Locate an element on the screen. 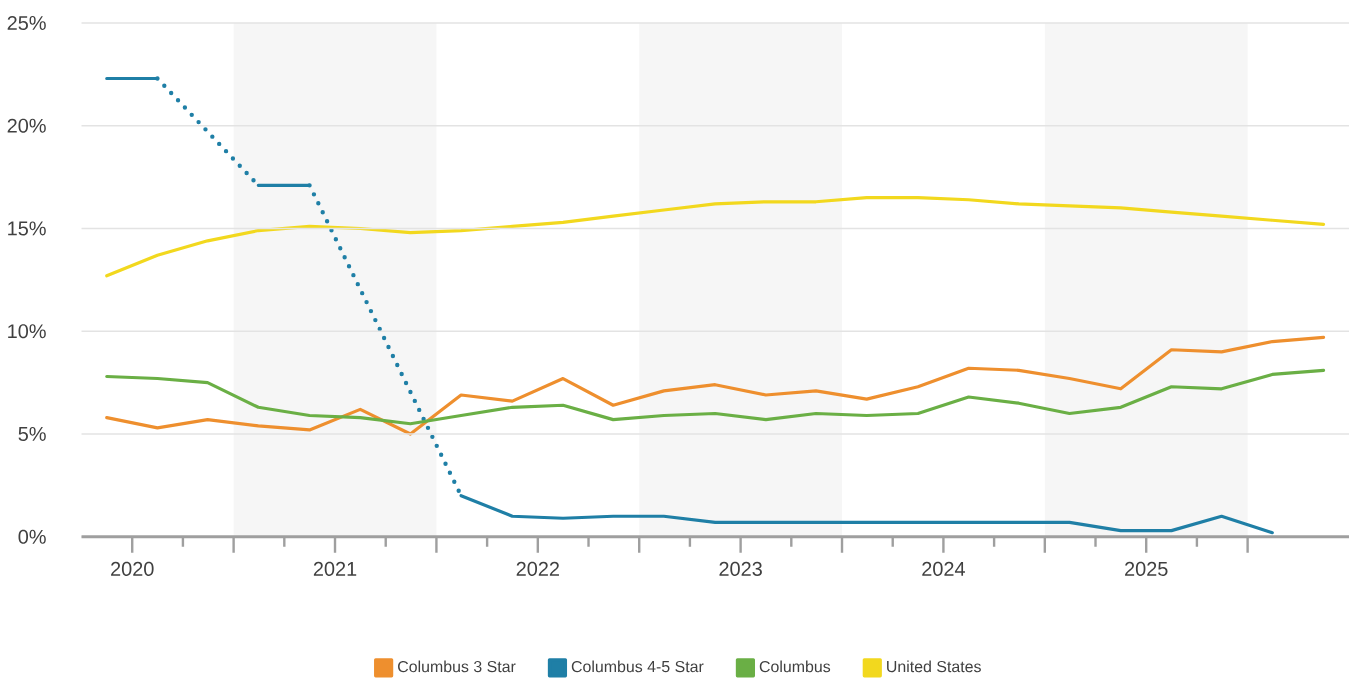 The image size is (1370, 686). legend-label: Columbus is located at coordinates (795, 666).